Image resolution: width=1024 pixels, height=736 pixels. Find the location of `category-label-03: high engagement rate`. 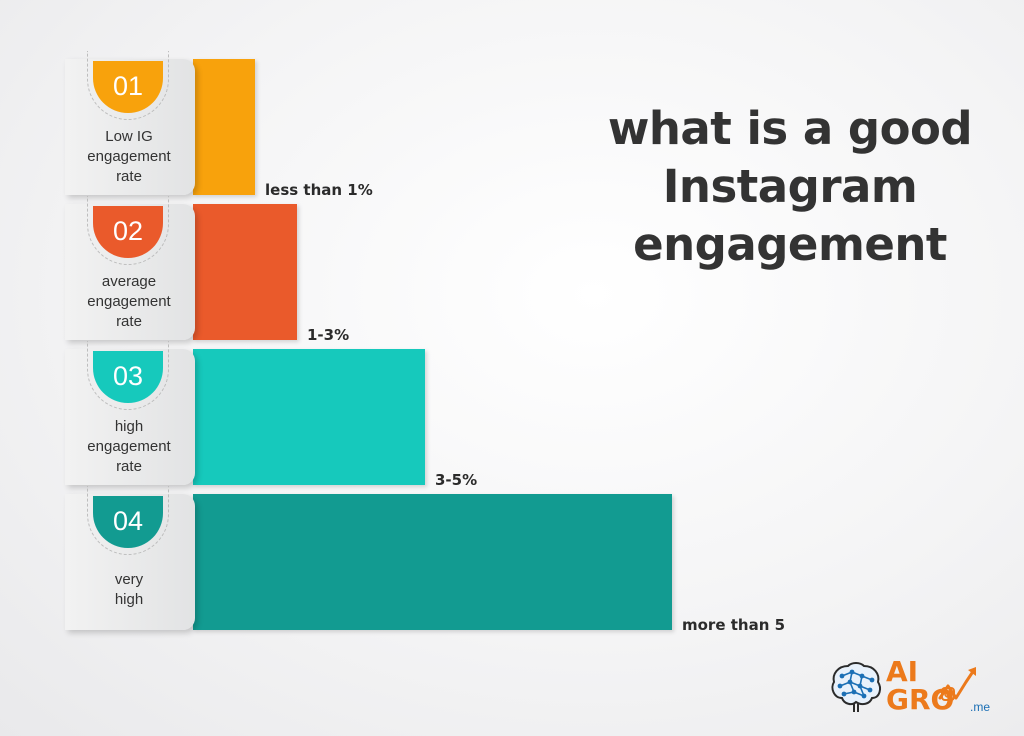

category-label-03: high engagement rate is located at coordinates (129, 447).